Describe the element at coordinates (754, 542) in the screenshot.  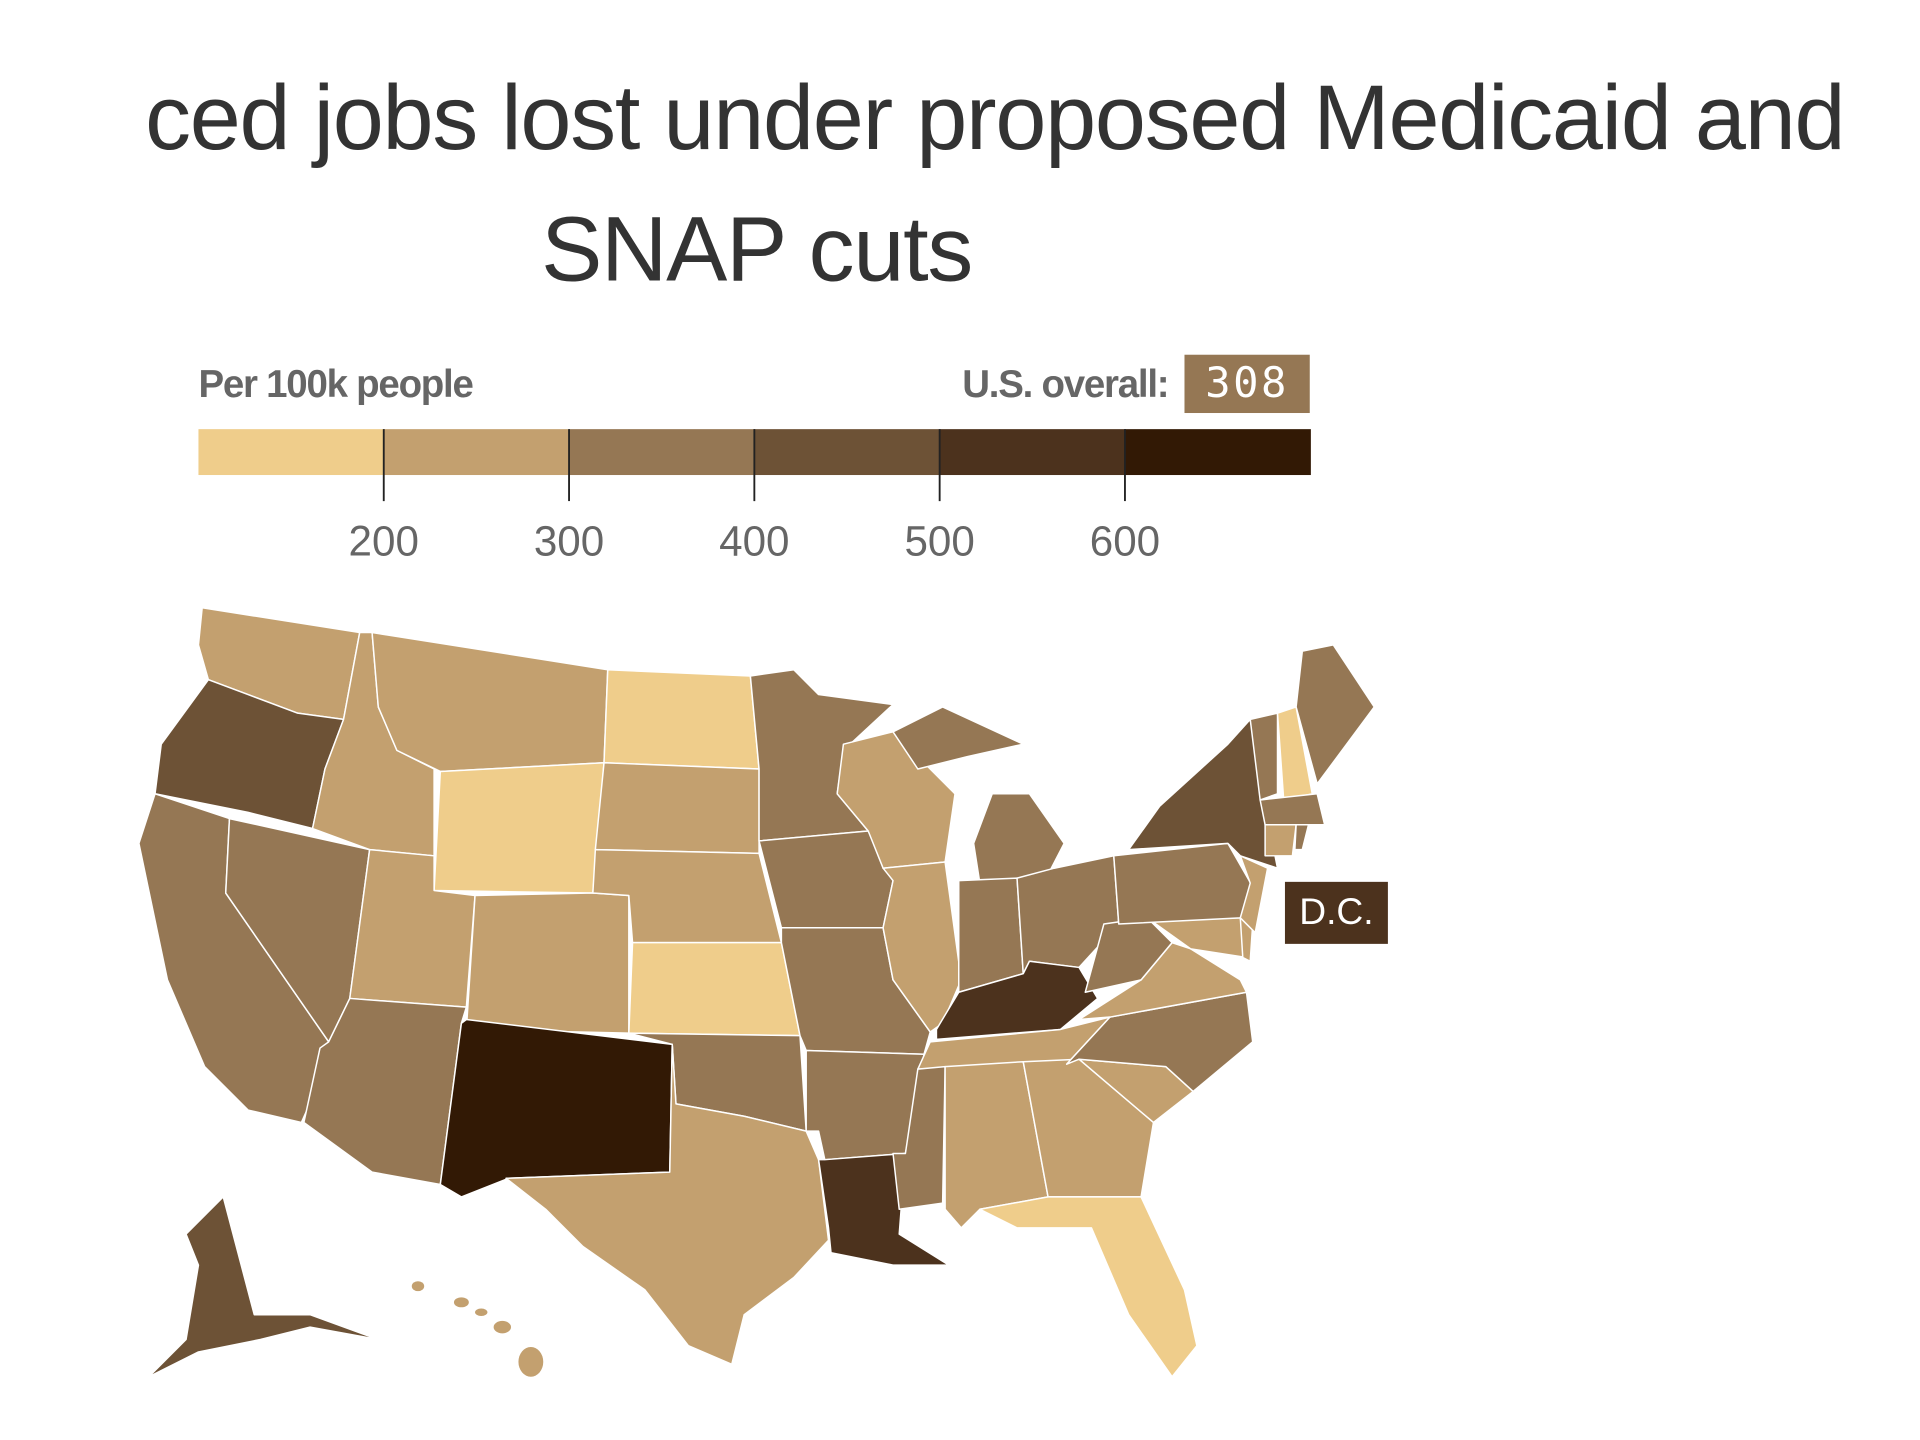
I see `legend-tick-label: 400` at that location.